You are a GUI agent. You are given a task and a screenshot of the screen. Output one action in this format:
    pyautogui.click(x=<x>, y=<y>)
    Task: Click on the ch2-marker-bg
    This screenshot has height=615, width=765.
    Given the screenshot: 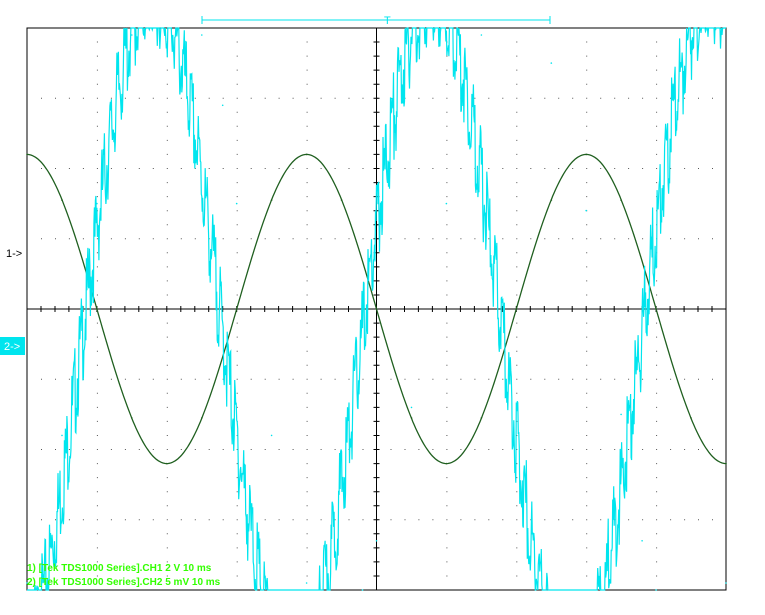 What is the action you would take?
    pyautogui.click(x=12, y=346)
    